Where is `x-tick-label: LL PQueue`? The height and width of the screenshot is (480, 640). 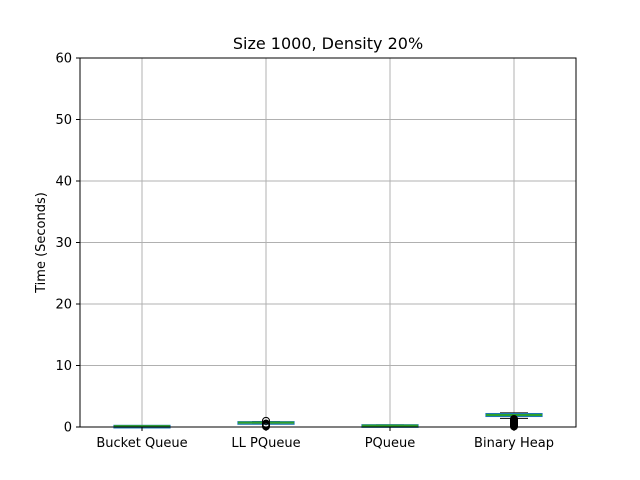
x-tick-label: LL PQueue is located at coordinates (265, 443).